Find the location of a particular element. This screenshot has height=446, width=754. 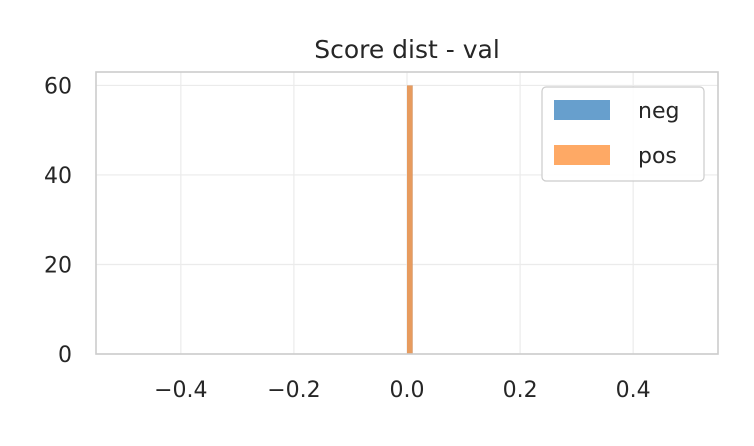

legend-label-neg: neg is located at coordinates (658, 111).